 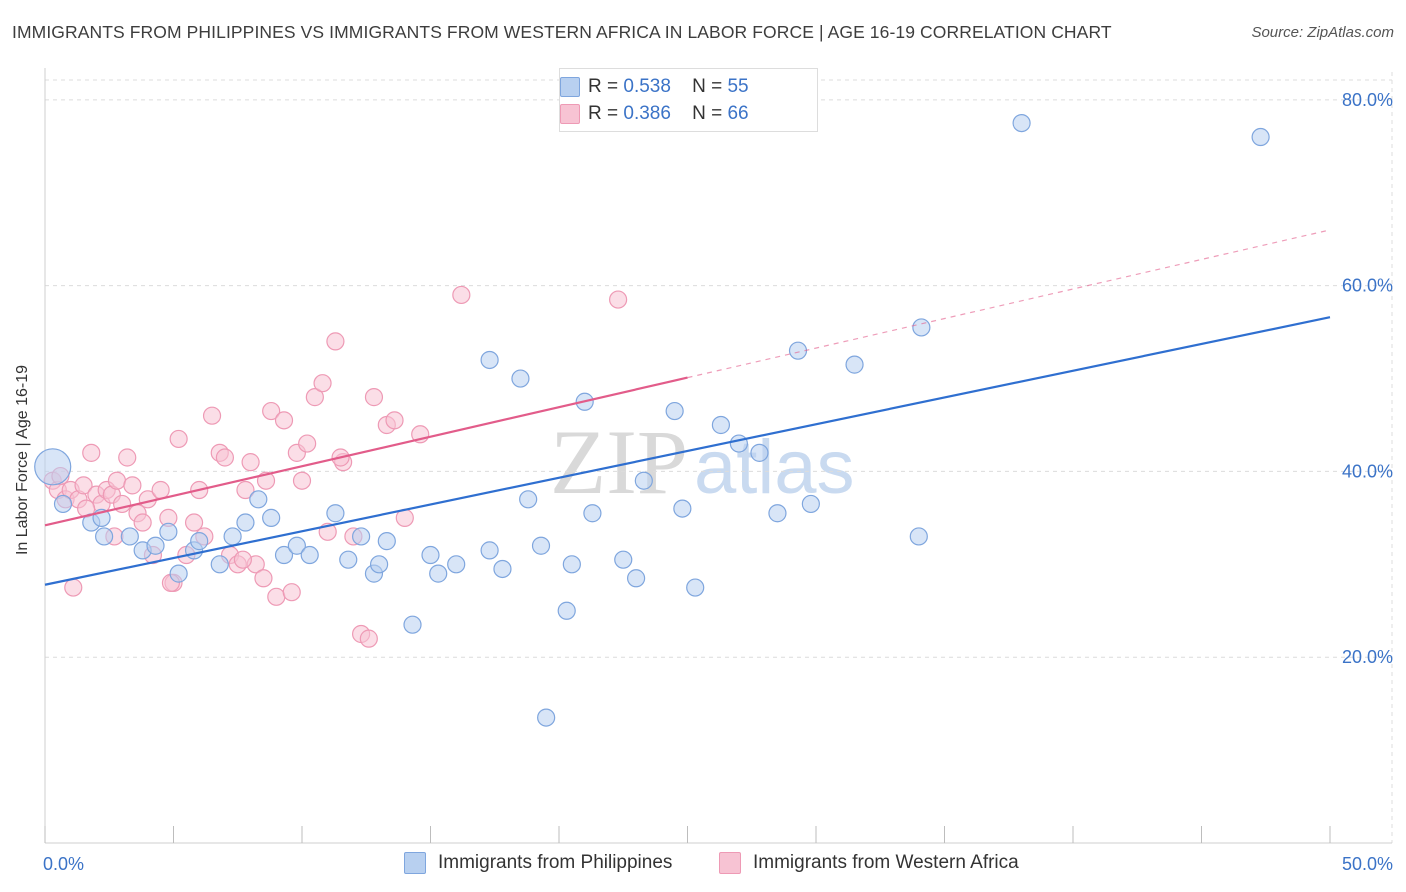 I want to click on y-tick-label: 80.0%, so click(x=1367, y=100).